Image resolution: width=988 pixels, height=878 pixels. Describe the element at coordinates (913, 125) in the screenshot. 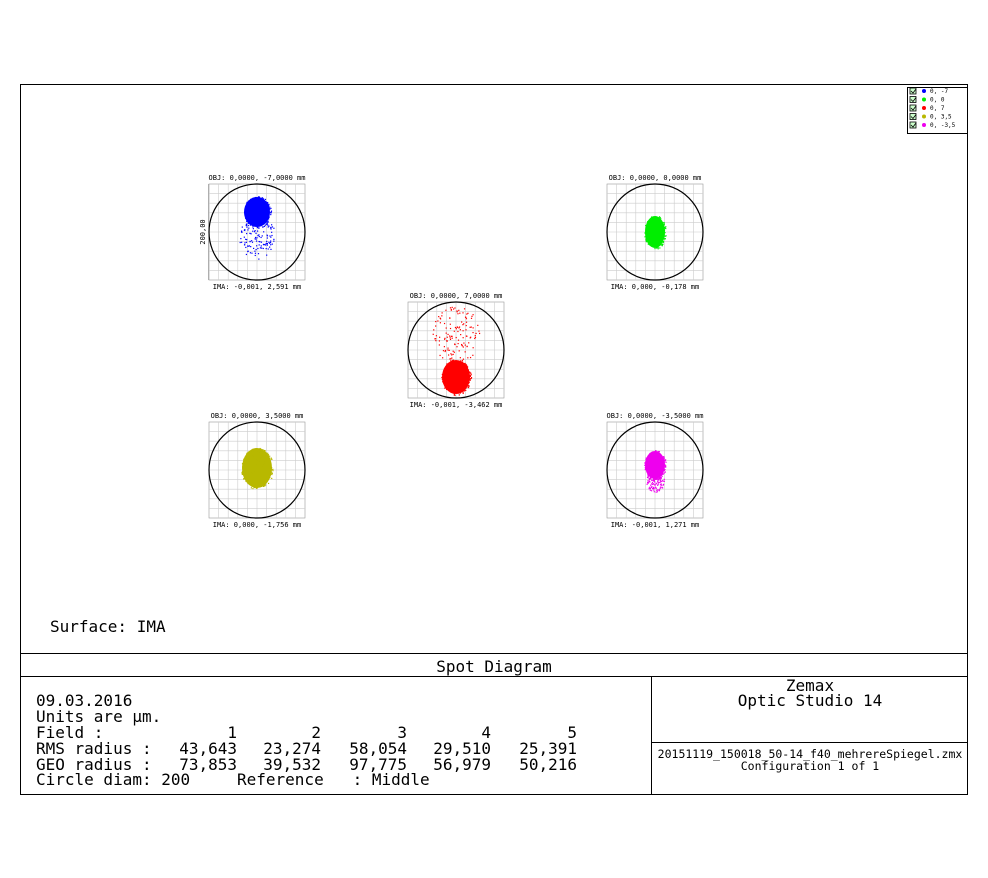

I see `legend-checkbox` at that location.